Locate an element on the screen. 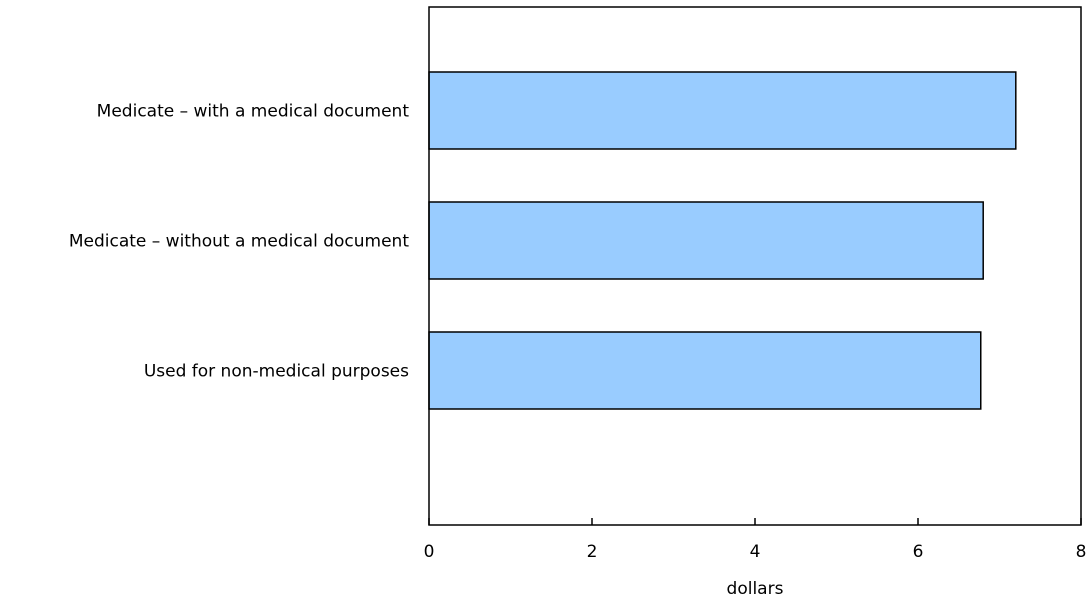 This screenshot has width=1089, height=605. category-label-2: Medicate – without a medical document is located at coordinates (239, 242).